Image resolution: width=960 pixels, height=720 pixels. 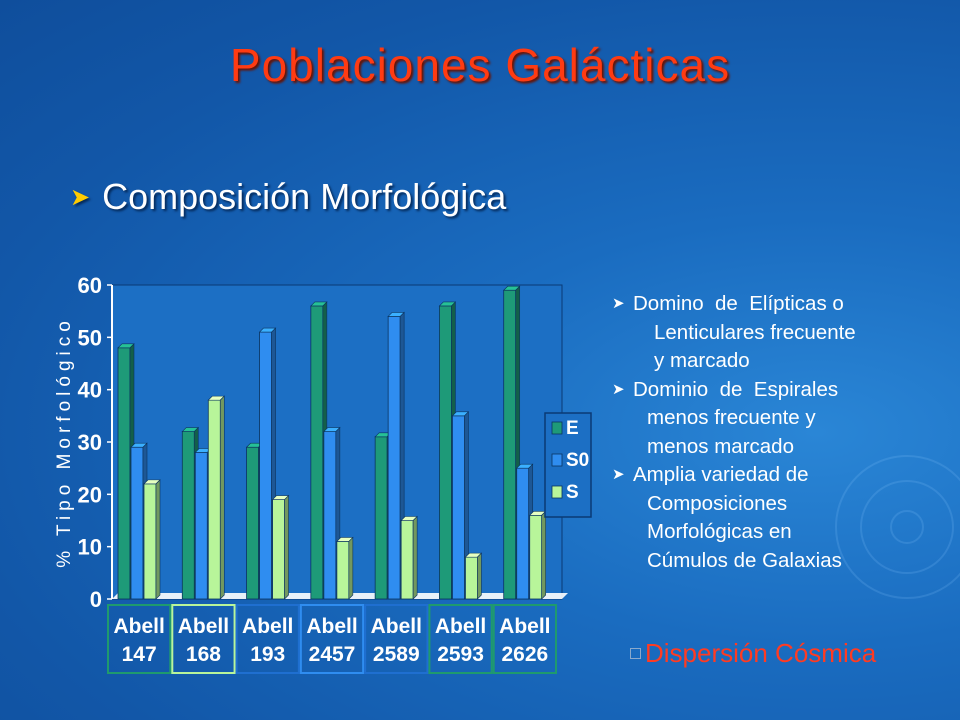 What do you see at coordinates (577, 460) in the screenshot?
I see `legend-label: S0` at bounding box center [577, 460].